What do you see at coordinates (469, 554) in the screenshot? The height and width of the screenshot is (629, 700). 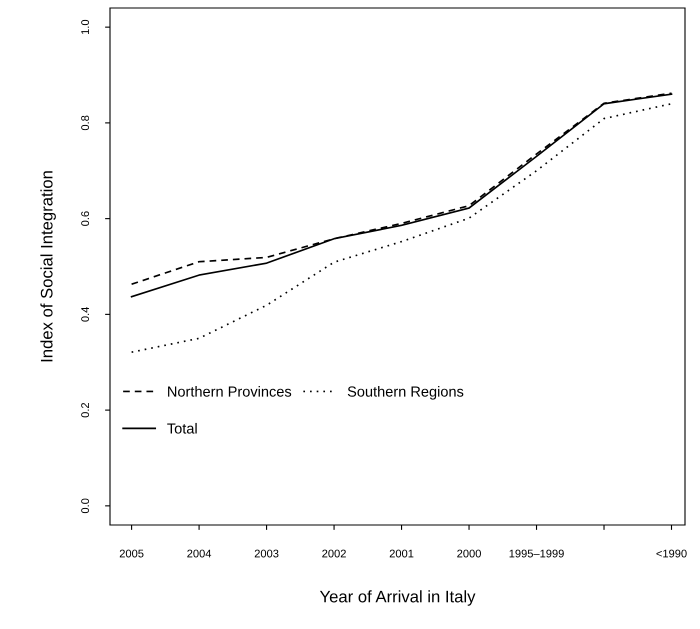 I see `x-tick-label: 2000` at bounding box center [469, 554].